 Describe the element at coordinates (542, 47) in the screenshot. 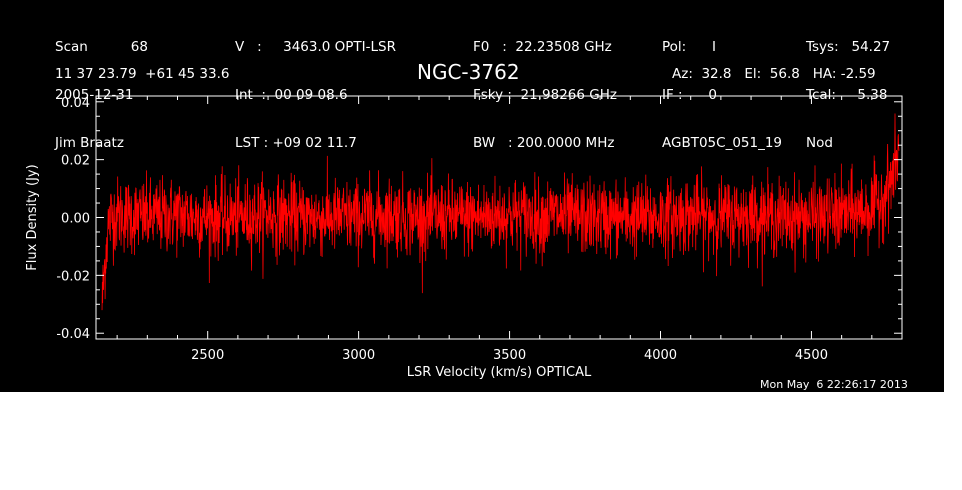

I see `rest-frequency: F0 : 22.23508 GHz` at that location.